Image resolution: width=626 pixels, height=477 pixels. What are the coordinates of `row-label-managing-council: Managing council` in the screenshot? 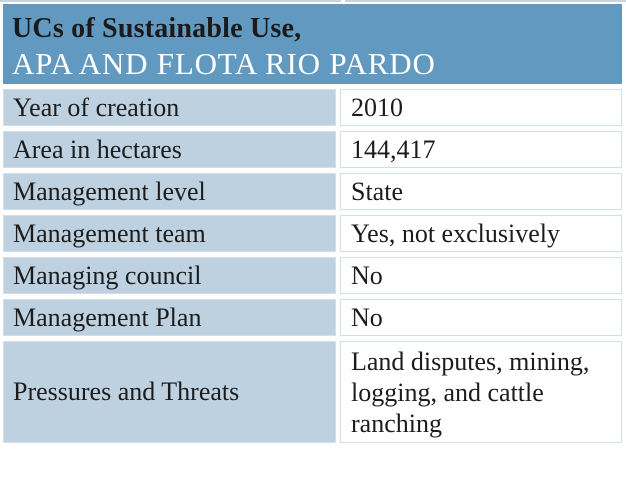 It's located at (169, 275).